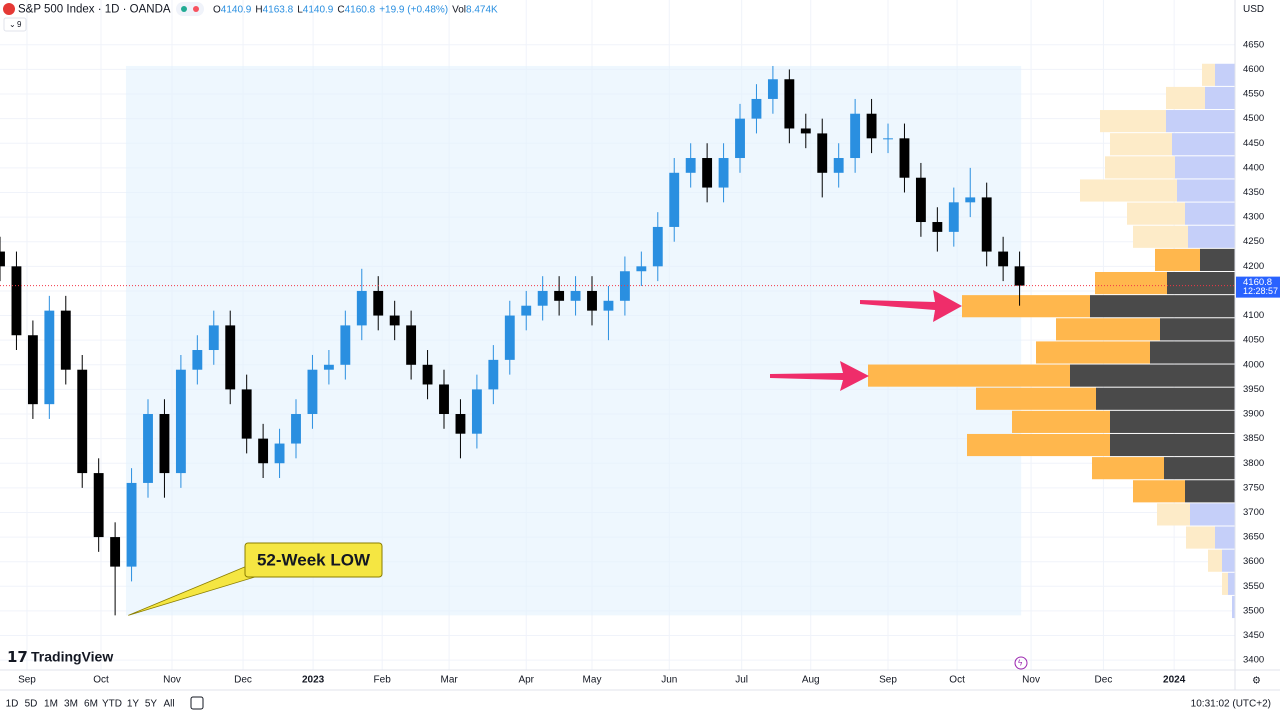 Image resolution: width=1280 pixels, height=719 pixels. I want to click on brand-logo: 𝟭𝟳, so click(17, 657).